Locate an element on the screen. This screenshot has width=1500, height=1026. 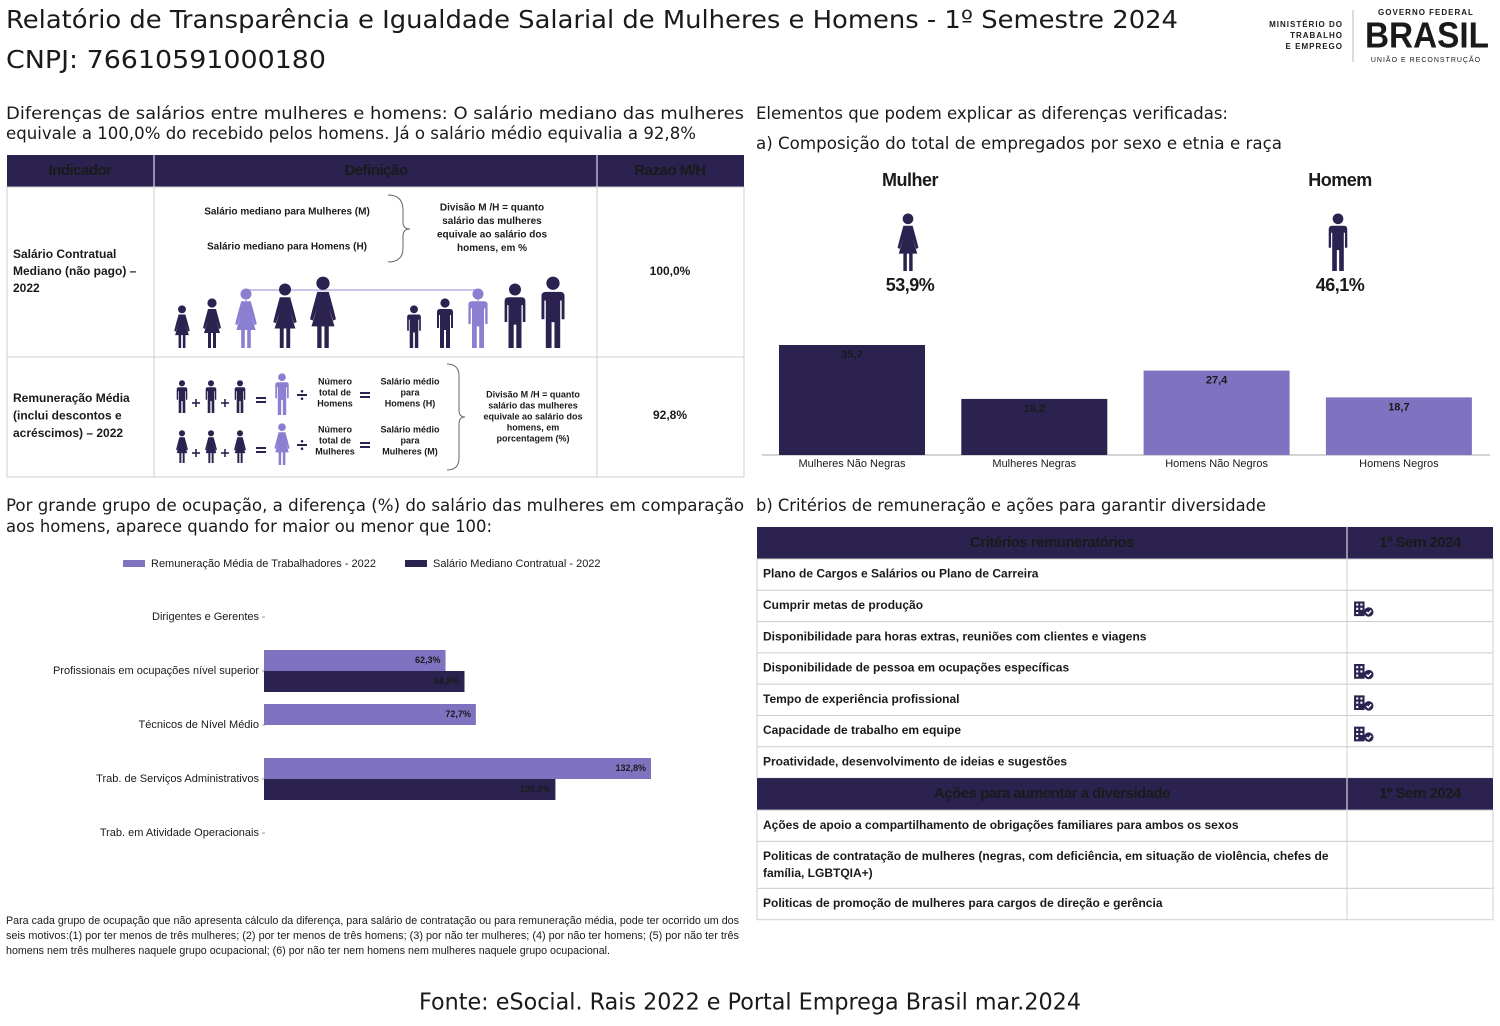
legend-swatch is located at coordinates (134, 563).